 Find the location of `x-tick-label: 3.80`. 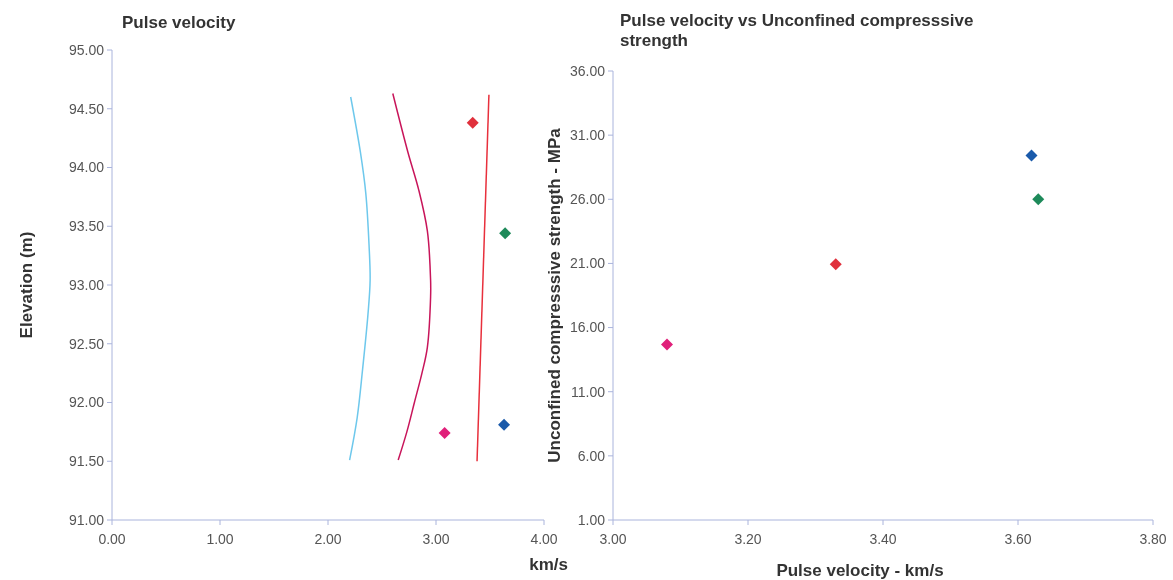

x-tick-label: 3.80 is located at coordinates (1153, 539).